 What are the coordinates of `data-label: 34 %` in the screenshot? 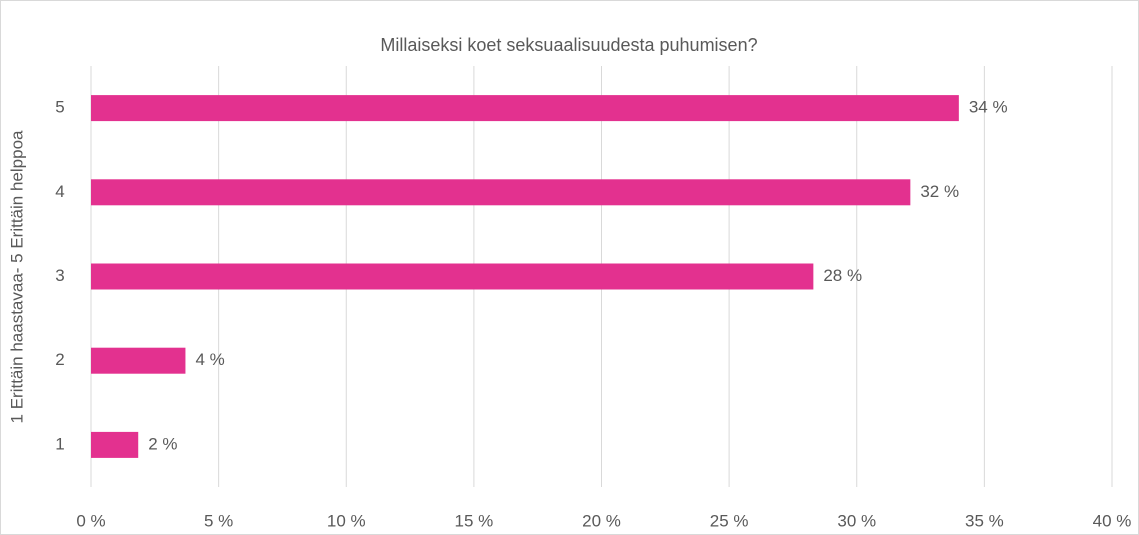 It's located at (988, 107).